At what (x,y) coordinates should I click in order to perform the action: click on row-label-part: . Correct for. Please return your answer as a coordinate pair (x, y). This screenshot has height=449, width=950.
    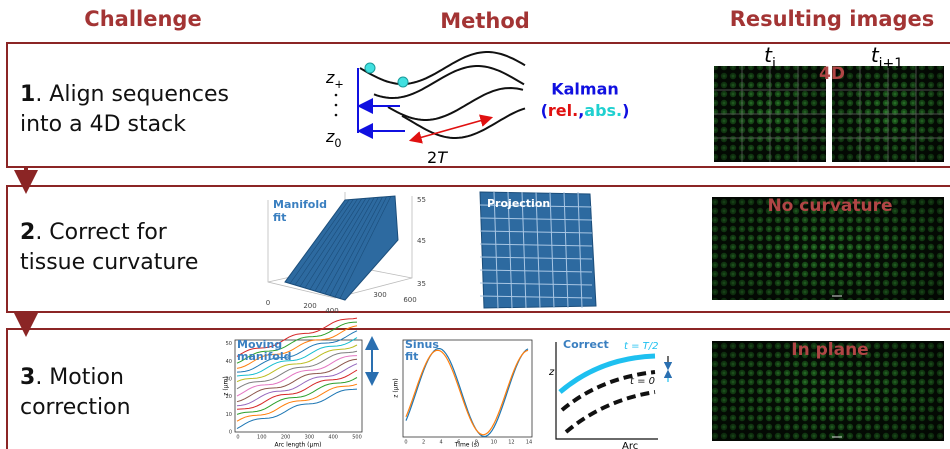
    Looking at the image, I should click on (101, 232).